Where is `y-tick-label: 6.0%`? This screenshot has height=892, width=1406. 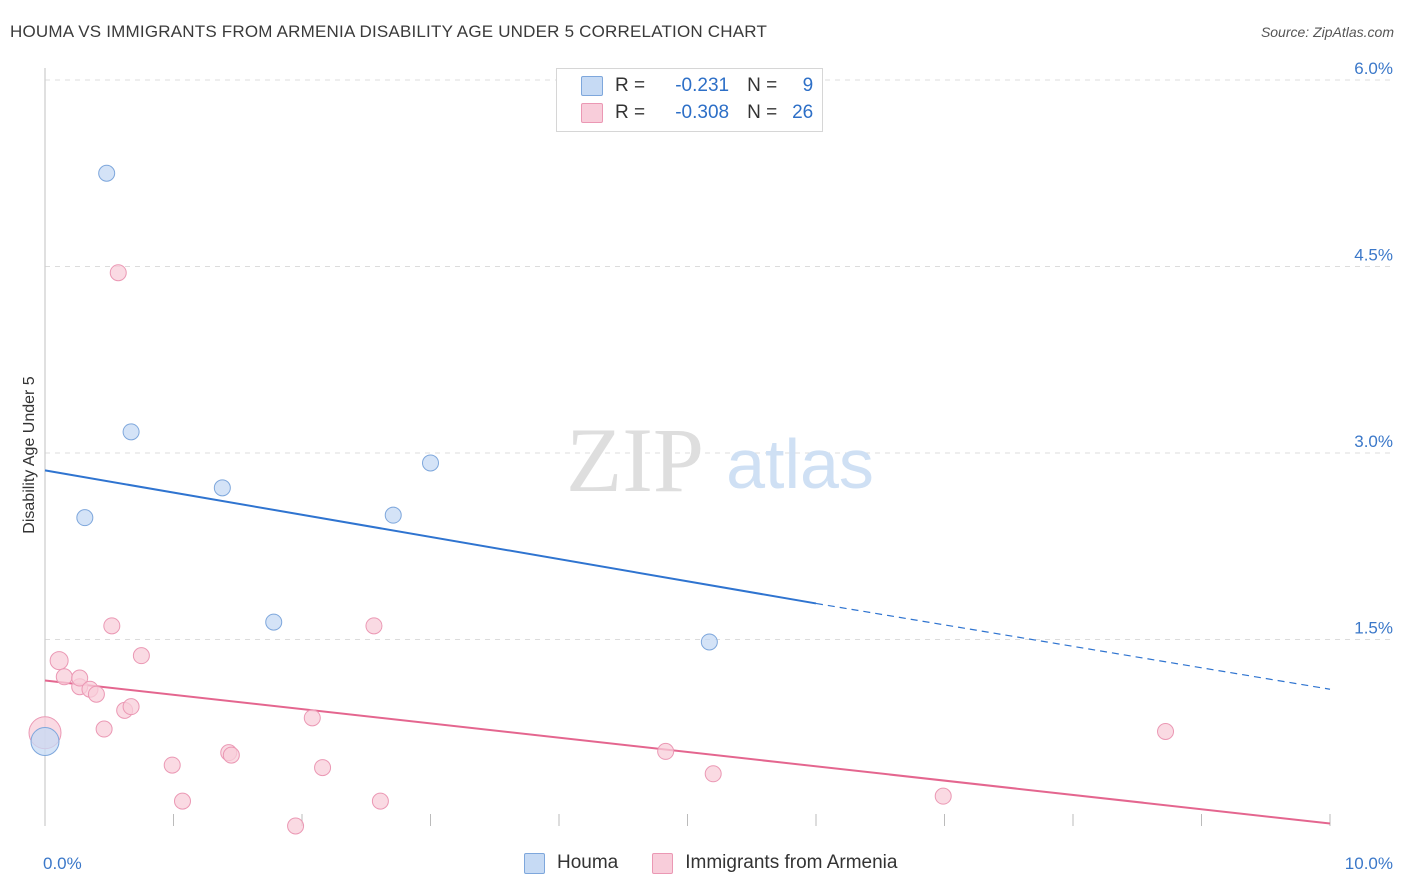
y-tick-label: 6.0% is located at coordinates (1373, 68).